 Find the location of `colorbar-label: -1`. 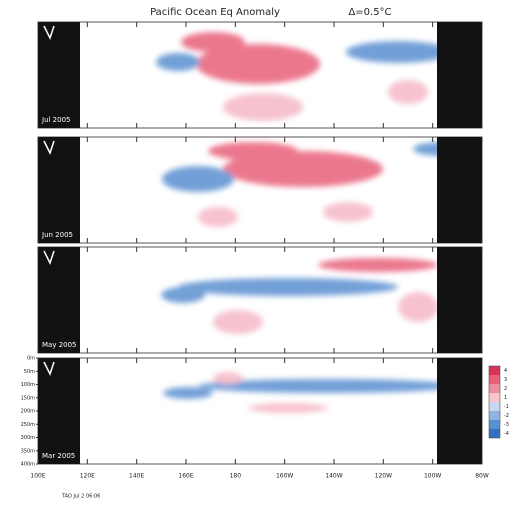

colorbar-label: -1 is located at coordinates (506, 407).